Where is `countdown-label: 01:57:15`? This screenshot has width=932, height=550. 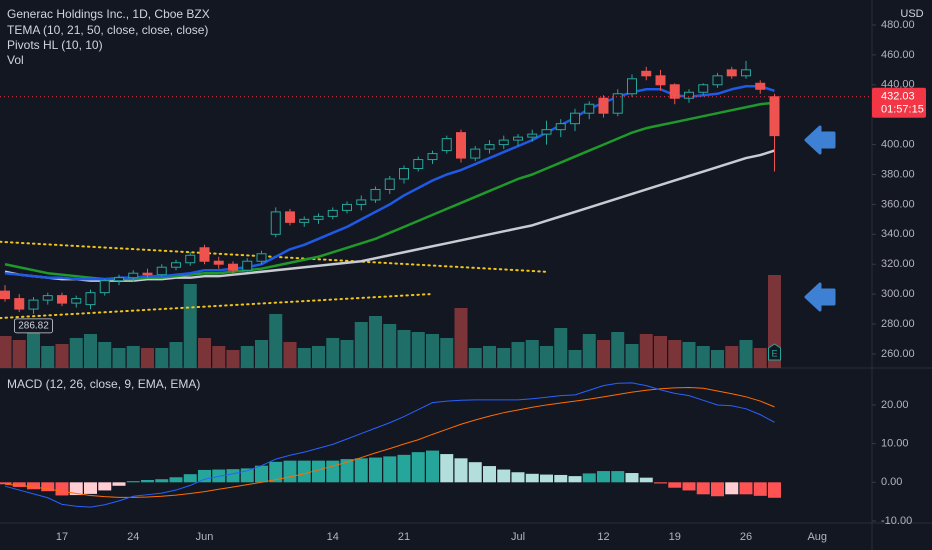
countdown-label: 01:57:15 is located at coordinates (902, 110).